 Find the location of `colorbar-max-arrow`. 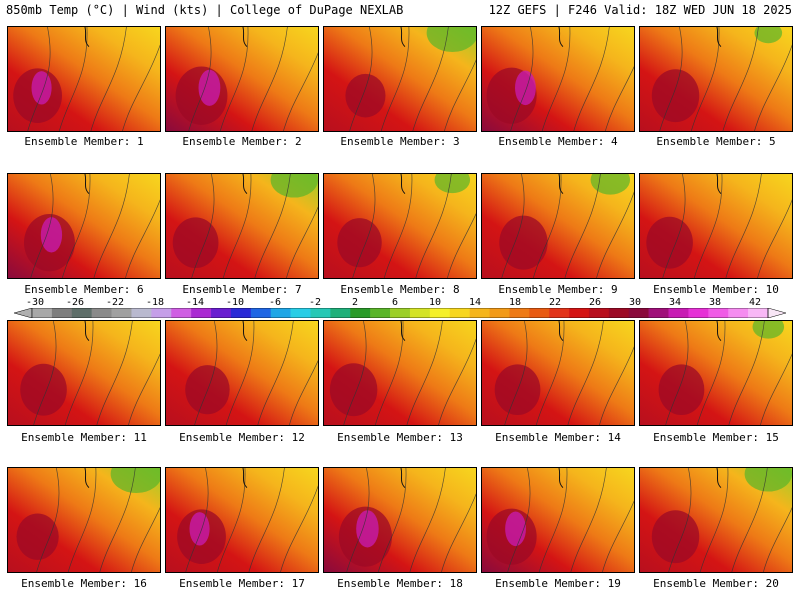

colorbar-max-arrow is located at coordinates (776, 313).